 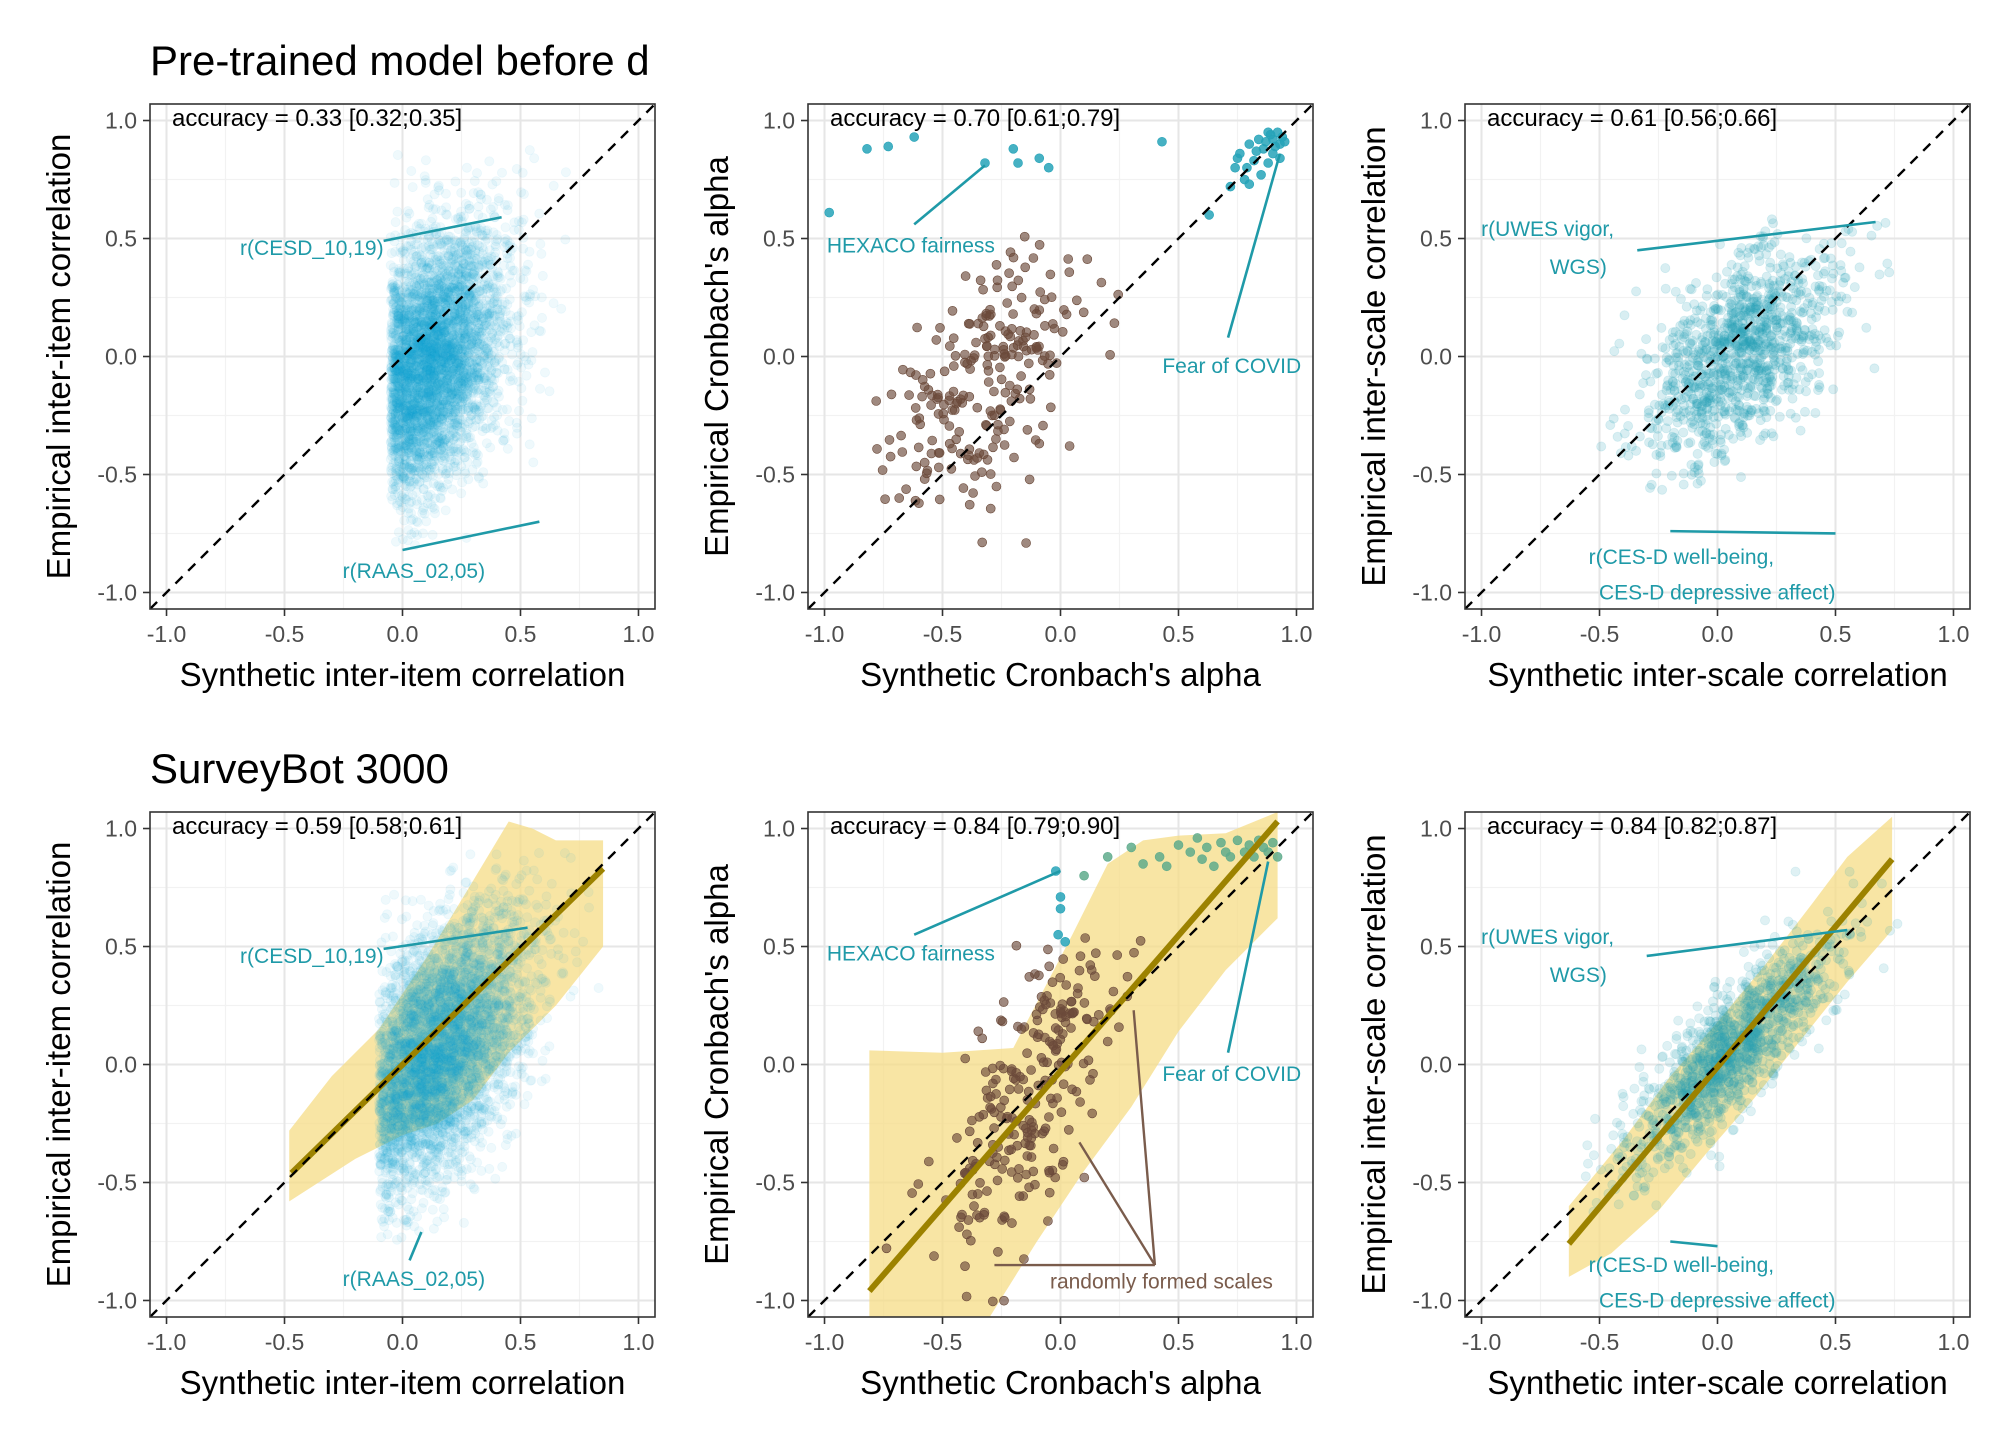 I want to click on x-tick-label: -1.0, so click(x=825, y=634).